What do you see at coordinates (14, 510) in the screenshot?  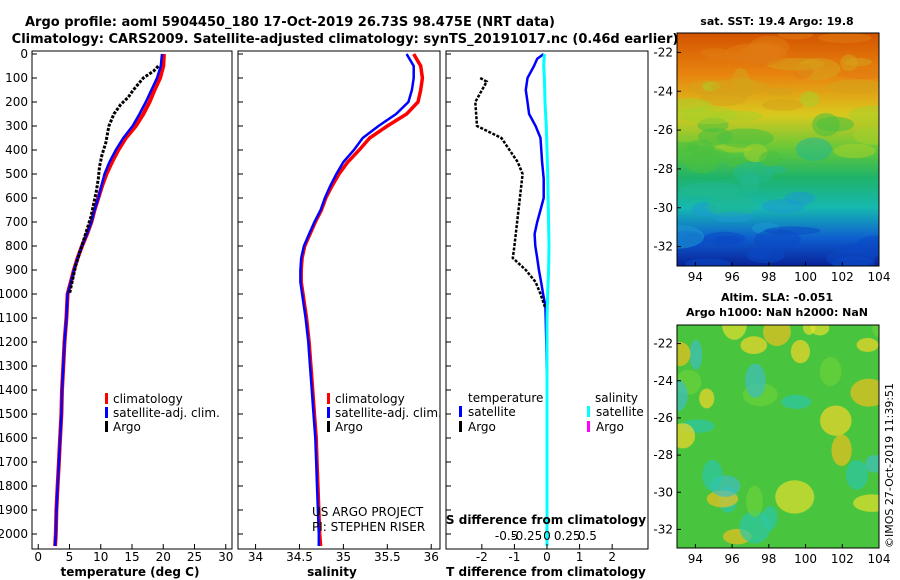 I see `depth-tick-label: 1900` at bounding box center [14, 510].